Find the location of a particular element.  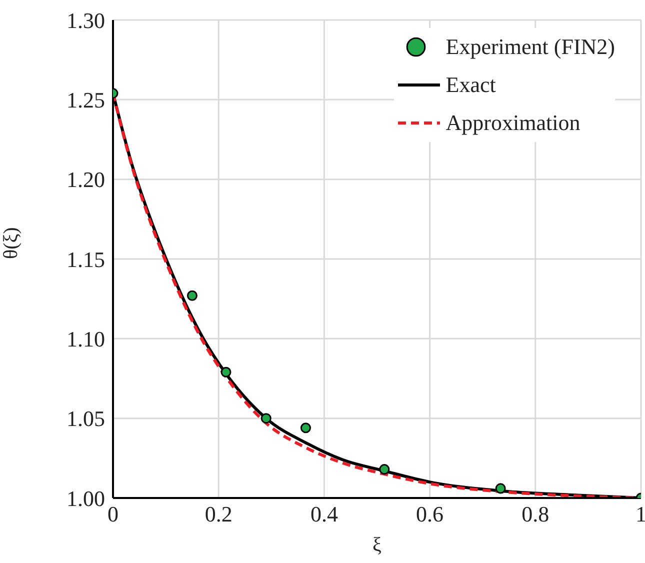

y-tick-label: 1.15 is located at coordinates (85, 259).